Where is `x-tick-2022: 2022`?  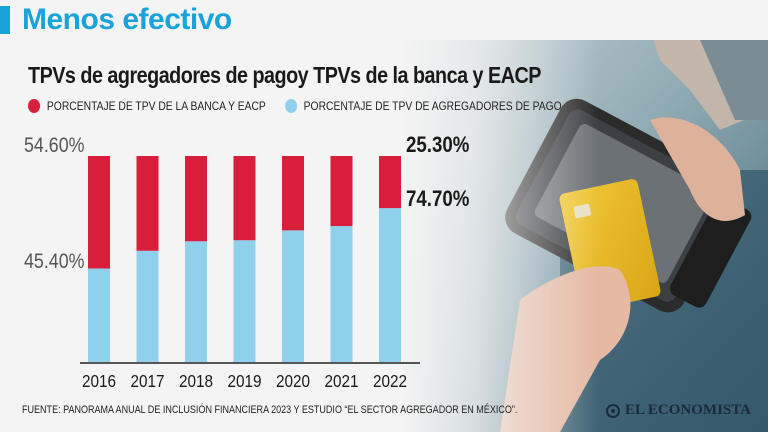 x-tick-2022: 2022 is located at coordinates (390, 381).